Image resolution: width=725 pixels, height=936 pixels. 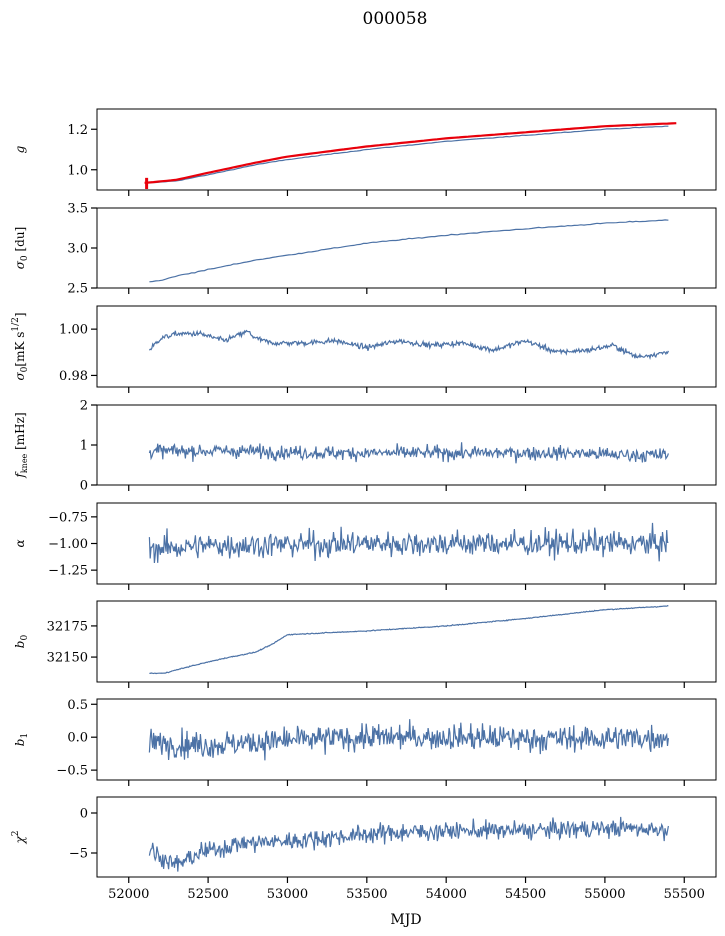 I want to click on y-tick-label: 32175, so click(x=67, y=626).